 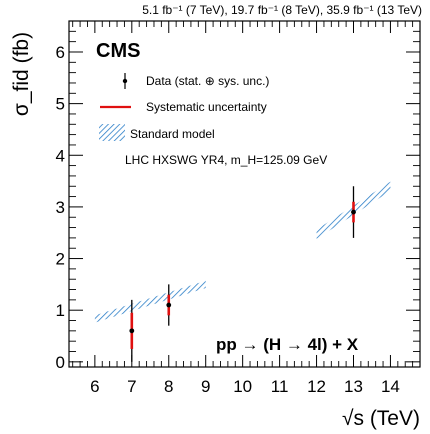 What do you see at coordinates (316, 386) in the screenshot?
I see `x-tick-label: 12` at bounding box center [316, 386].